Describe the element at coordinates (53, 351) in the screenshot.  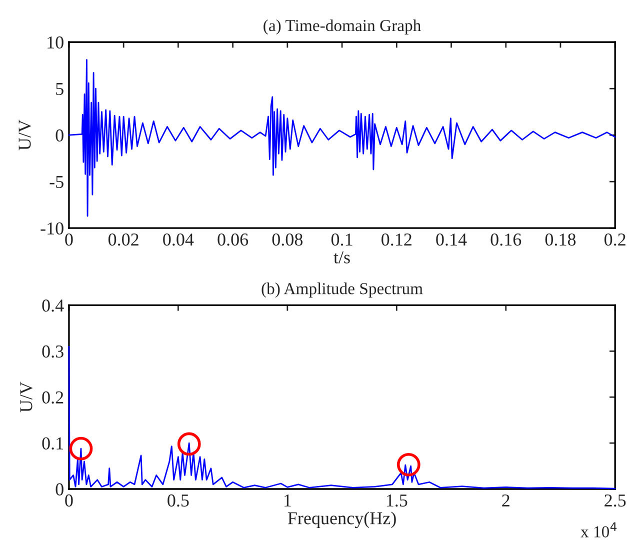
I see `y-tick-label: 0.3` at that location.